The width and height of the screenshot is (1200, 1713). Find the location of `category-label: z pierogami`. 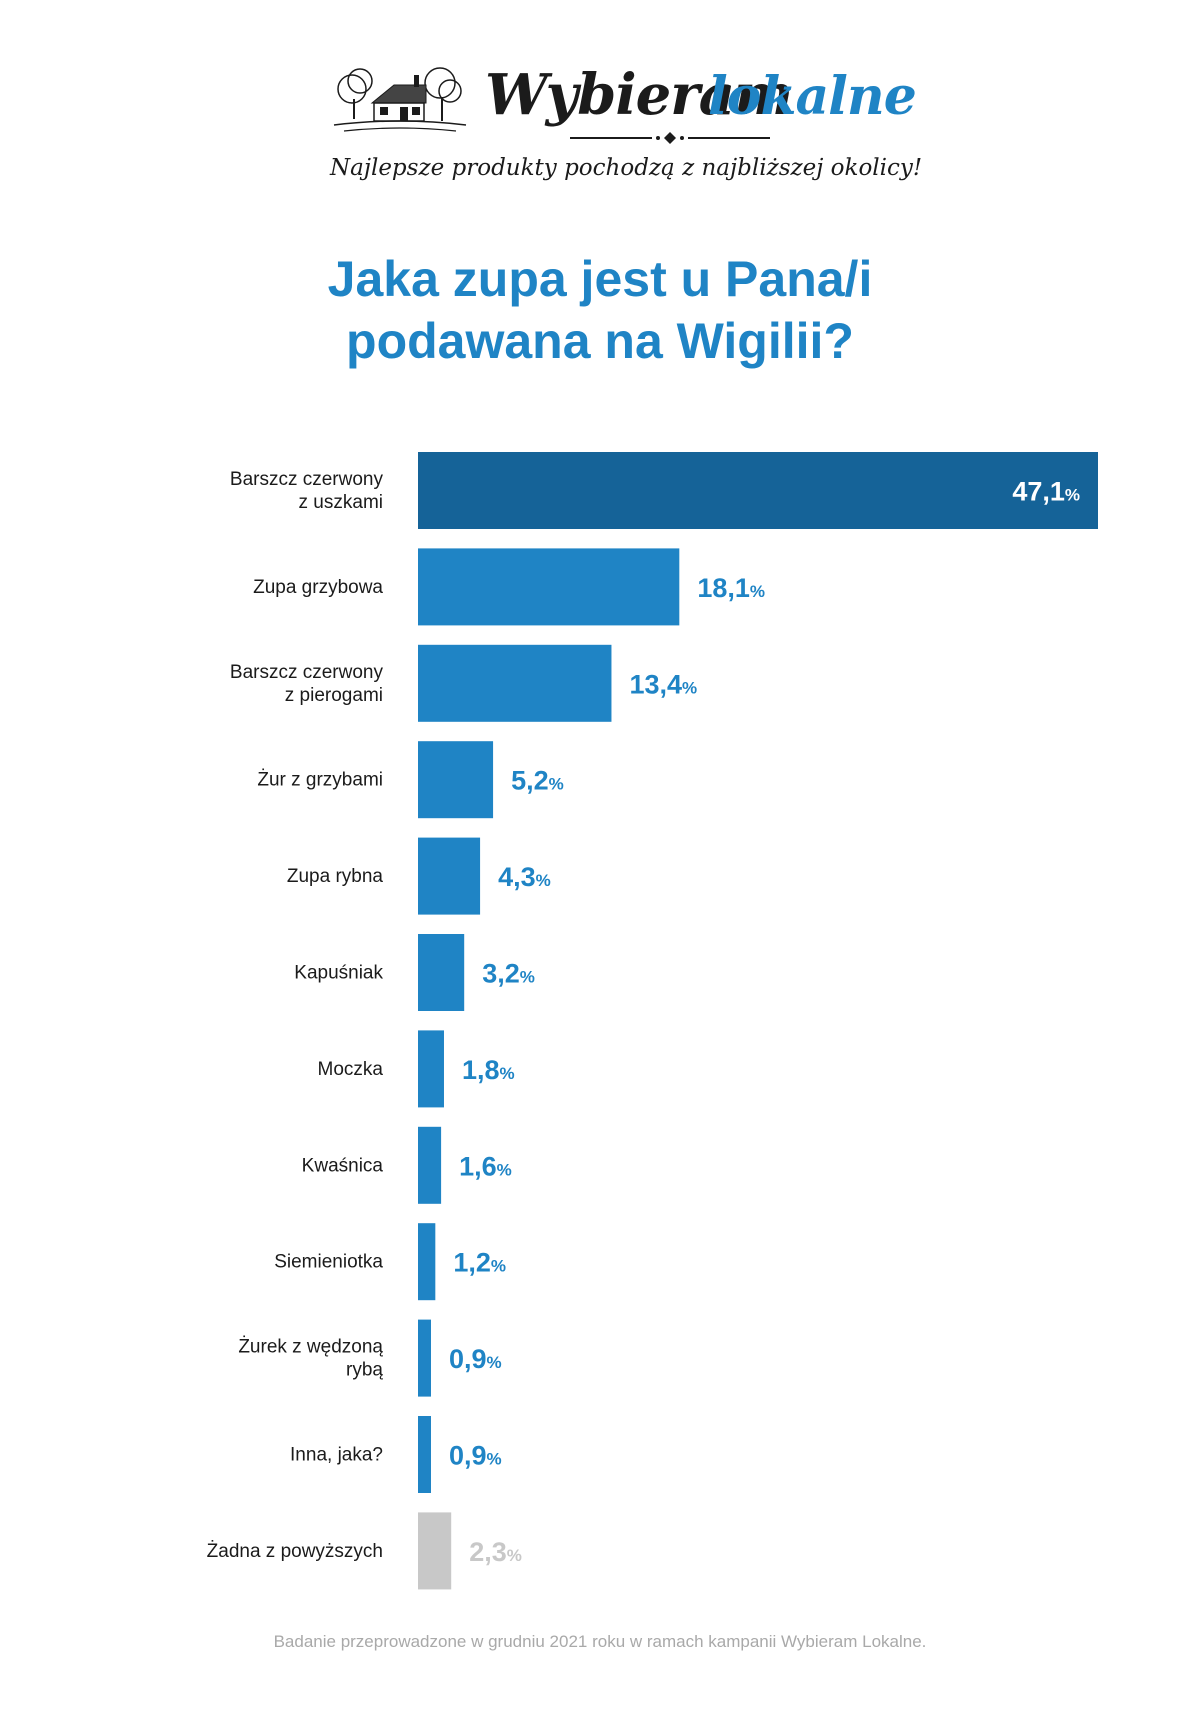

category-label: z pierogami is located at coordinates (334, 695).